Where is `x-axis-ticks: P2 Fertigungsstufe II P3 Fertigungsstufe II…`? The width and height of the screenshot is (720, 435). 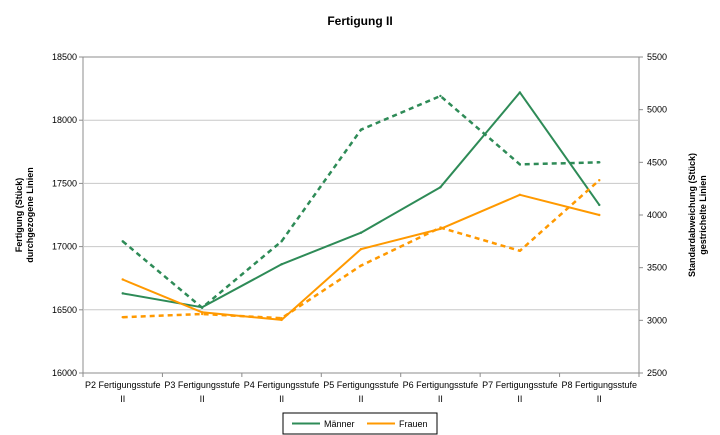
x-axis-ticks: P2 Fertigungsstufe II P3 Fertigungsstufe II… is located at coordinates (361, 388).